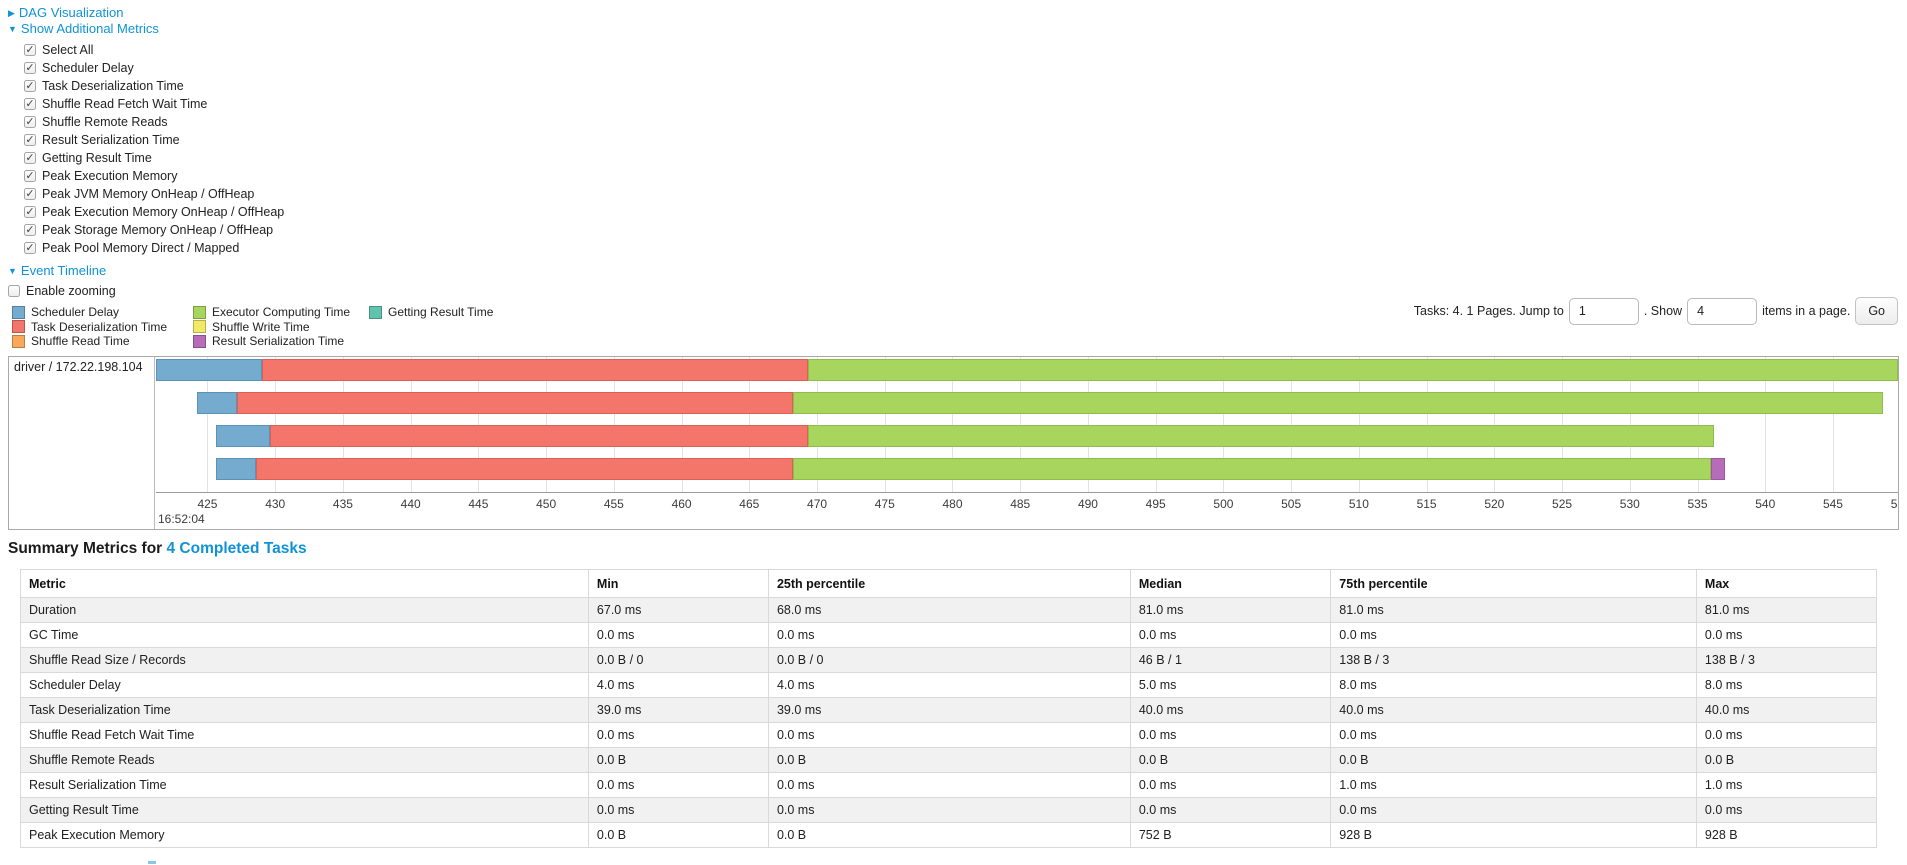 This screenshot has width=1907, height=865. What do you see at coordinates (1230, 835) in the screenshot?
I see `table-cell: 752 B` at bounding box center [1230, 835].